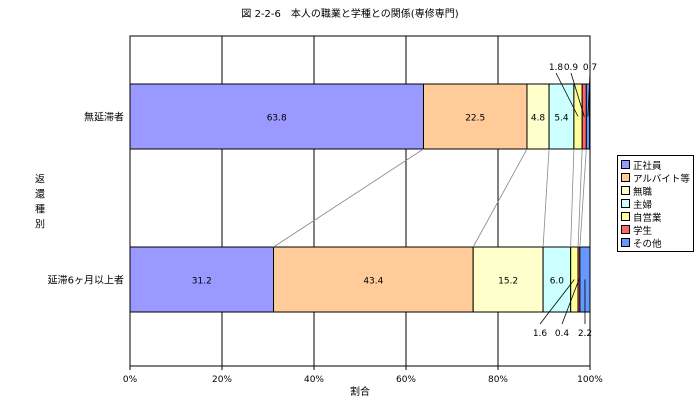  What do you see at coordinates (104, 117) in the screenshot?
I see `category-label: 無延滞者` at bounding box center [104, 117].